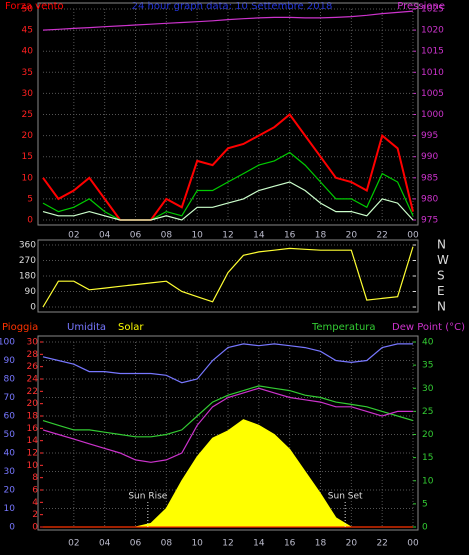 The image size is (469, 555). What do you see at coordinates (131, 327) in the screenshot?
I see `legend-entry: Solar` at bounding box center [131, 327].